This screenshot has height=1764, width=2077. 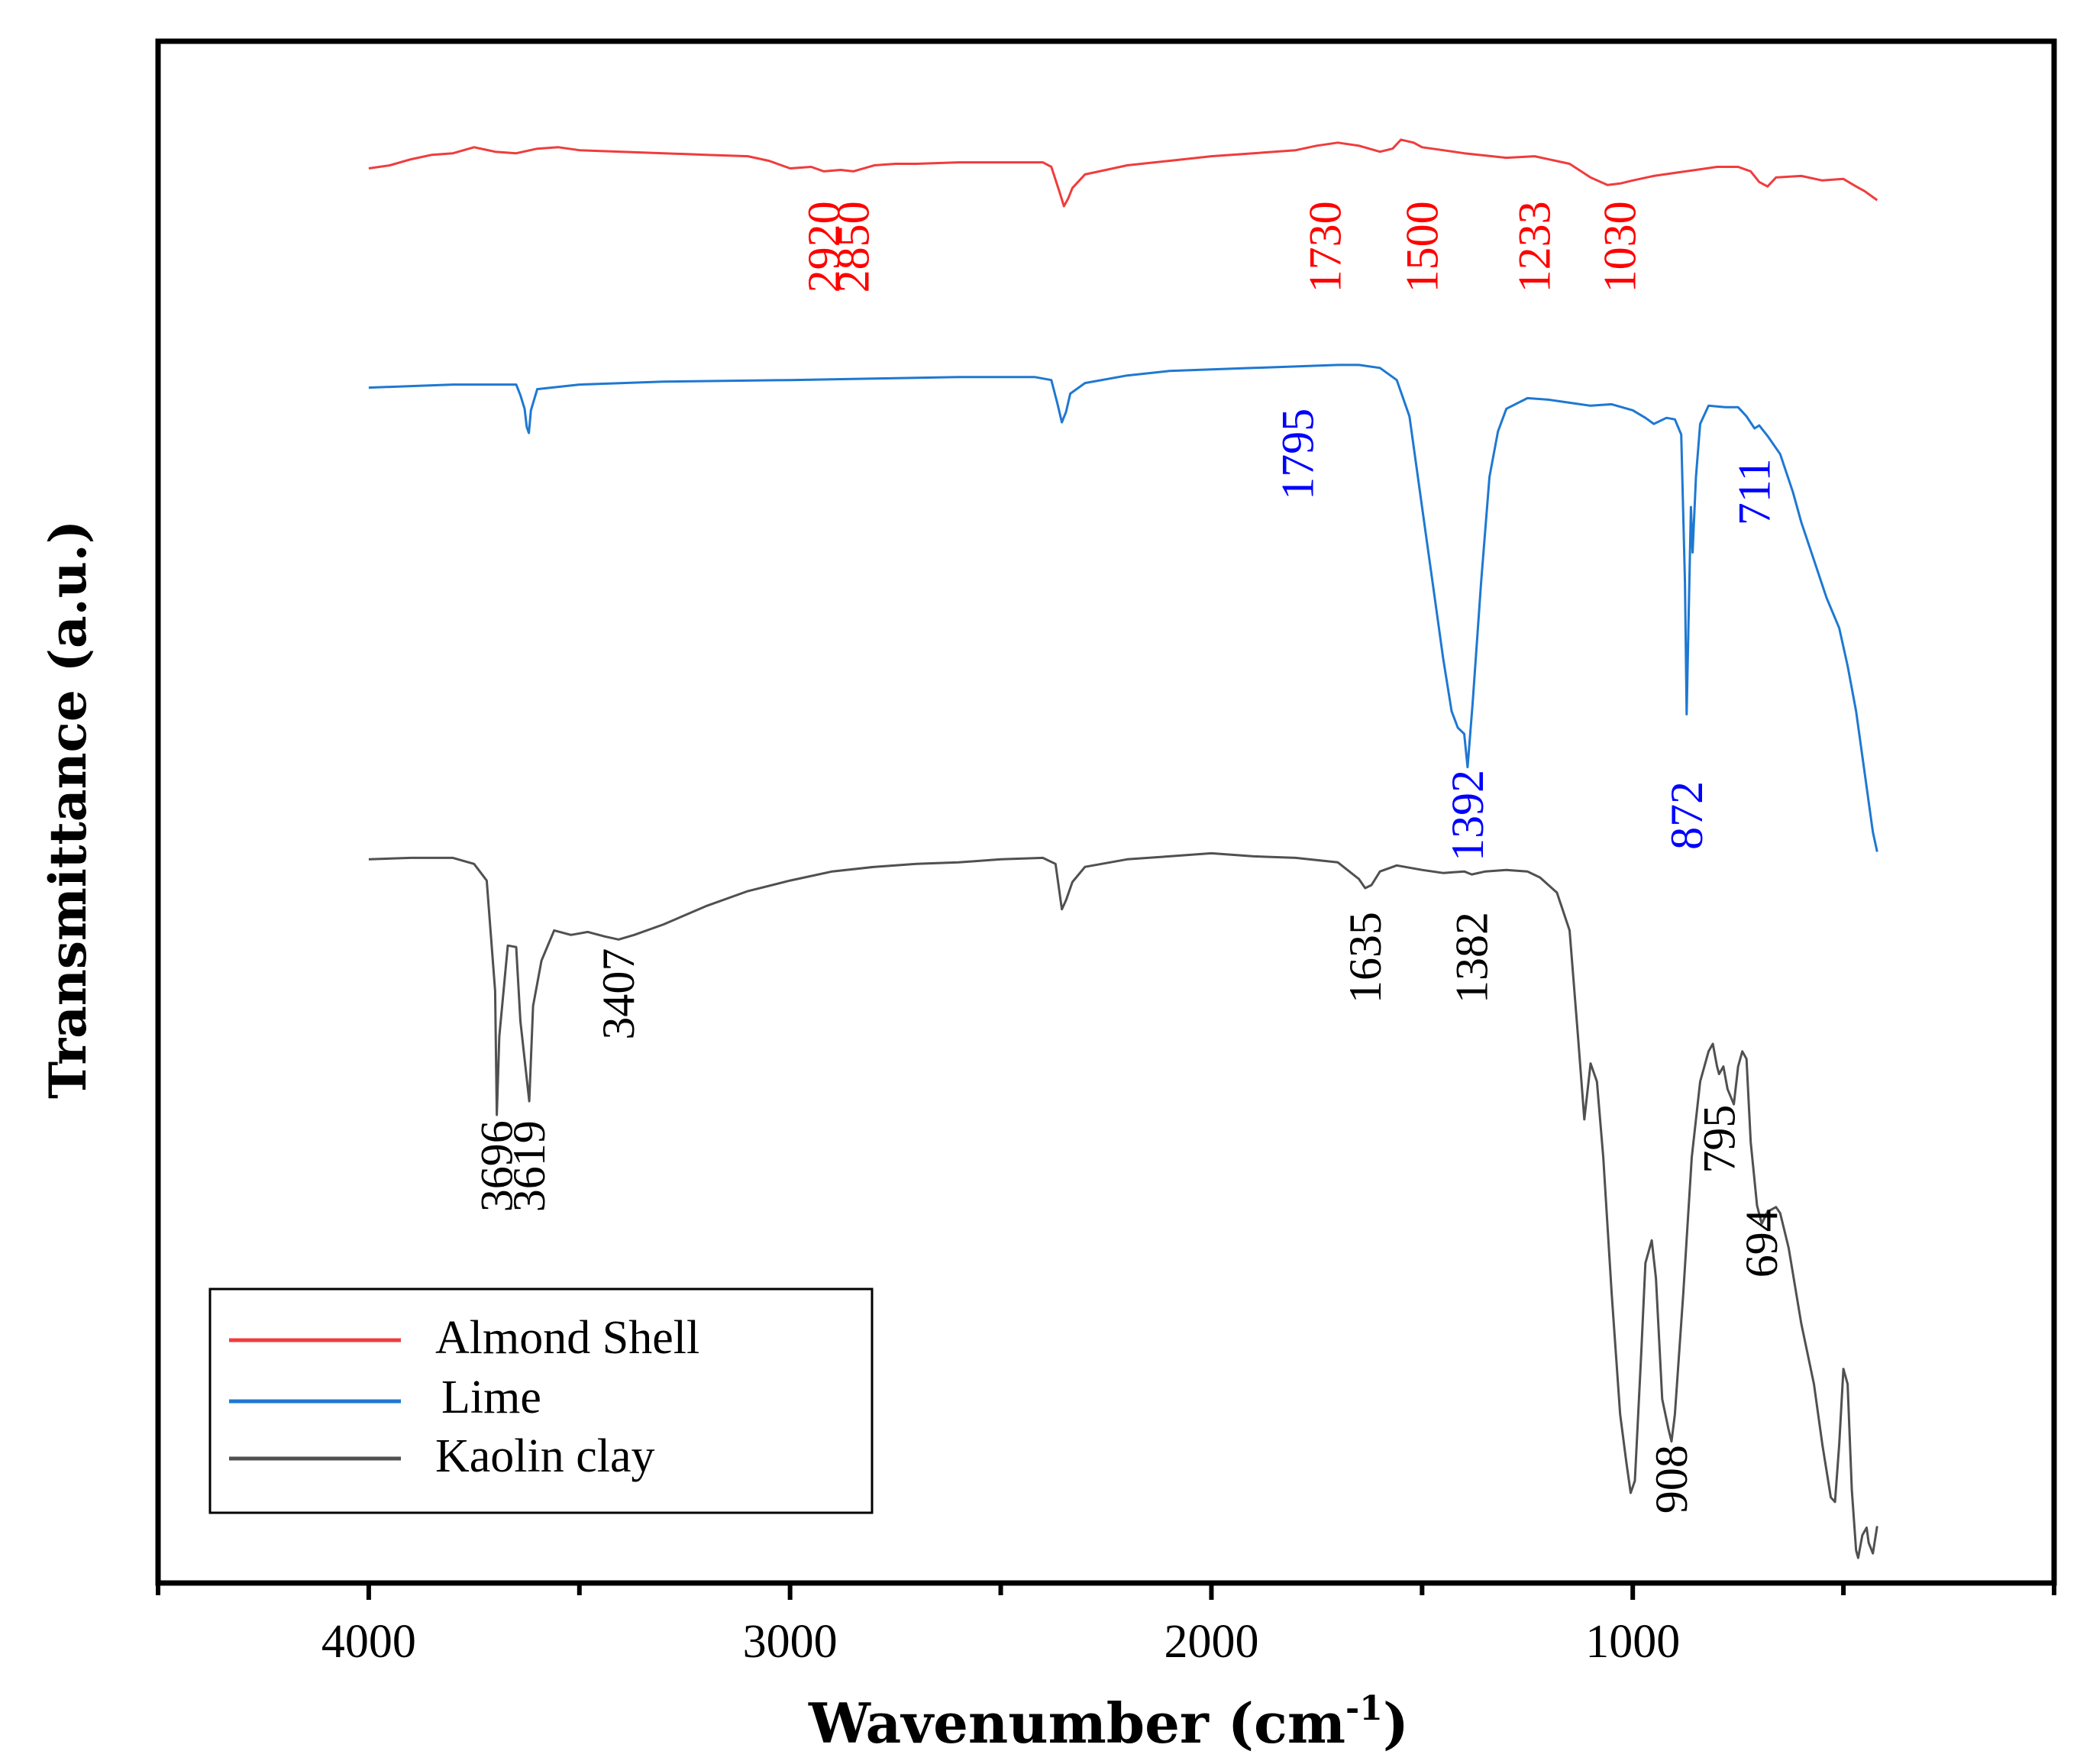 I want to click on peak-label-almond-2920: 2920, so click(x=824, y=246).